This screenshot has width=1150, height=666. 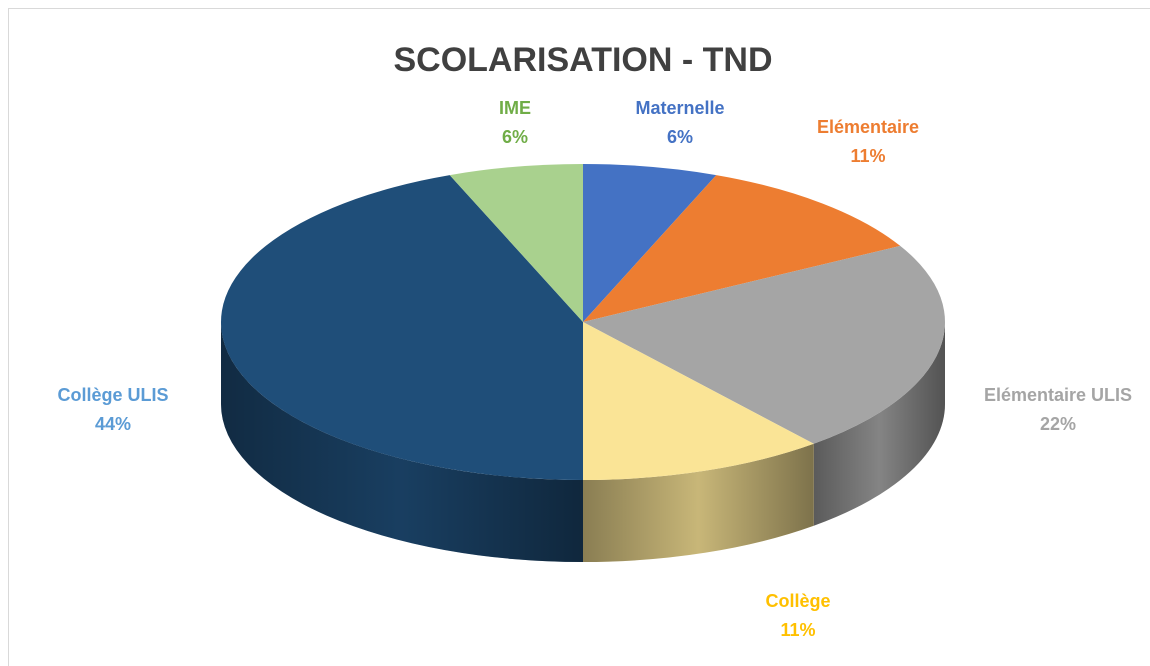 What do you see at coordinates (868, 127) in the screenshot?
I see `data-label-name: Elémentaire` at bounding box center [868, 127].